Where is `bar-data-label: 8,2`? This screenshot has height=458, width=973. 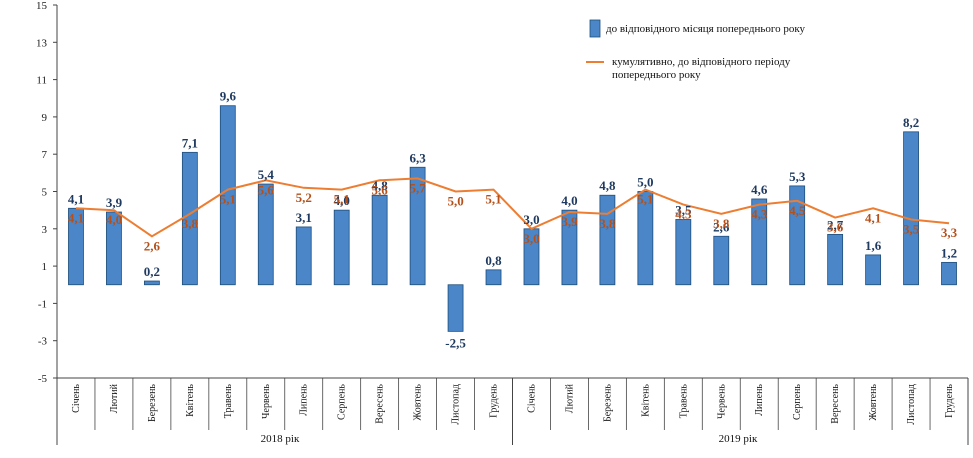
bar-data-label: 8,2 is located at coordinates (911, 122).